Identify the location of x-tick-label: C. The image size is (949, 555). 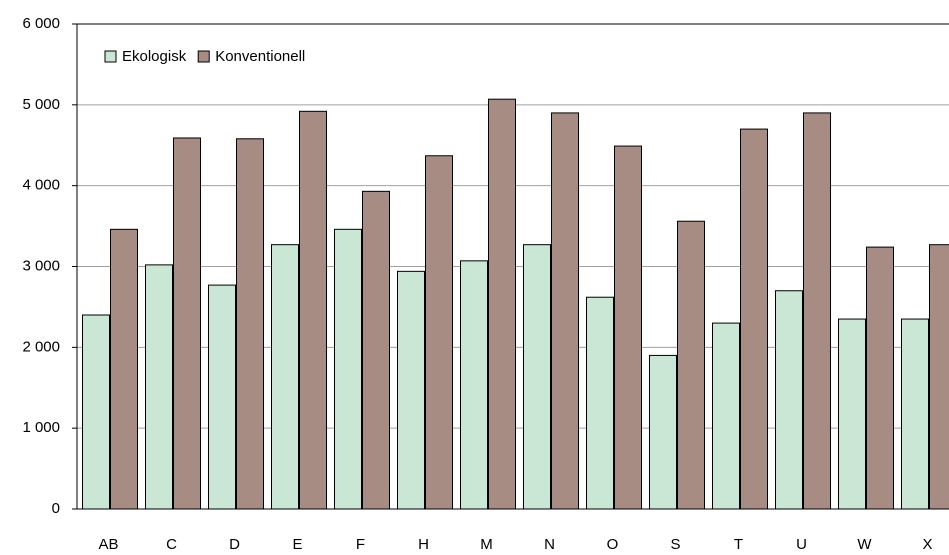
(171, 544).